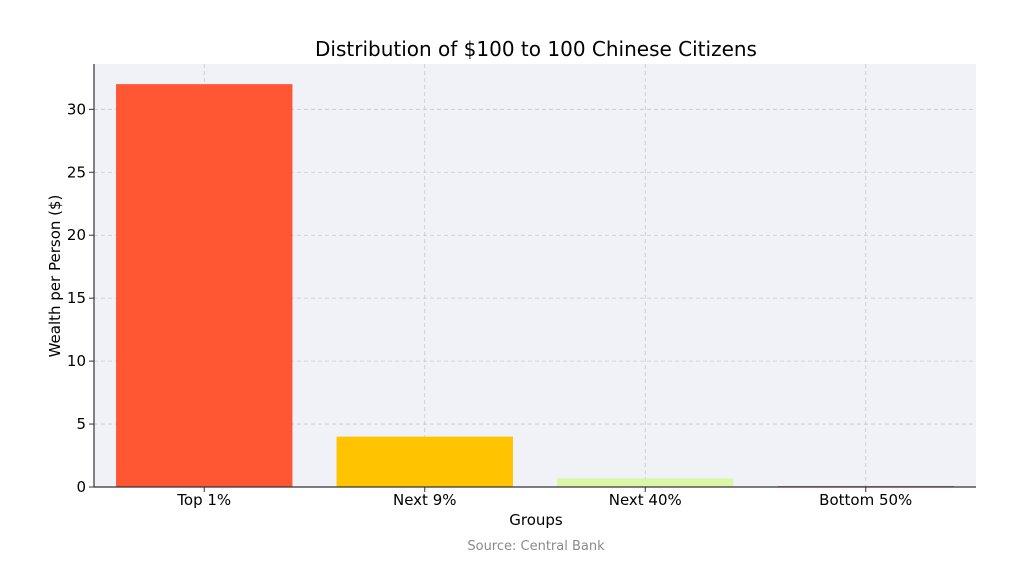  What do you see at coordinates (76, 298) in the screenshot?
I see `y-tick-label: 15` at bounding box center [76, 298].